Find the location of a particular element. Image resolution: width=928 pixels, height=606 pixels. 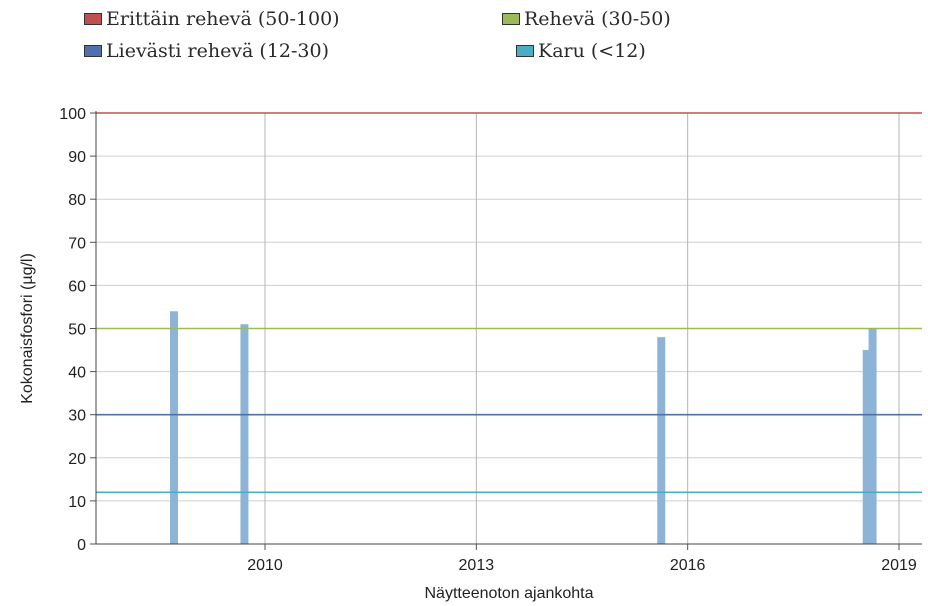

y-tick-label: 30 is located at coordinates (77, 416).